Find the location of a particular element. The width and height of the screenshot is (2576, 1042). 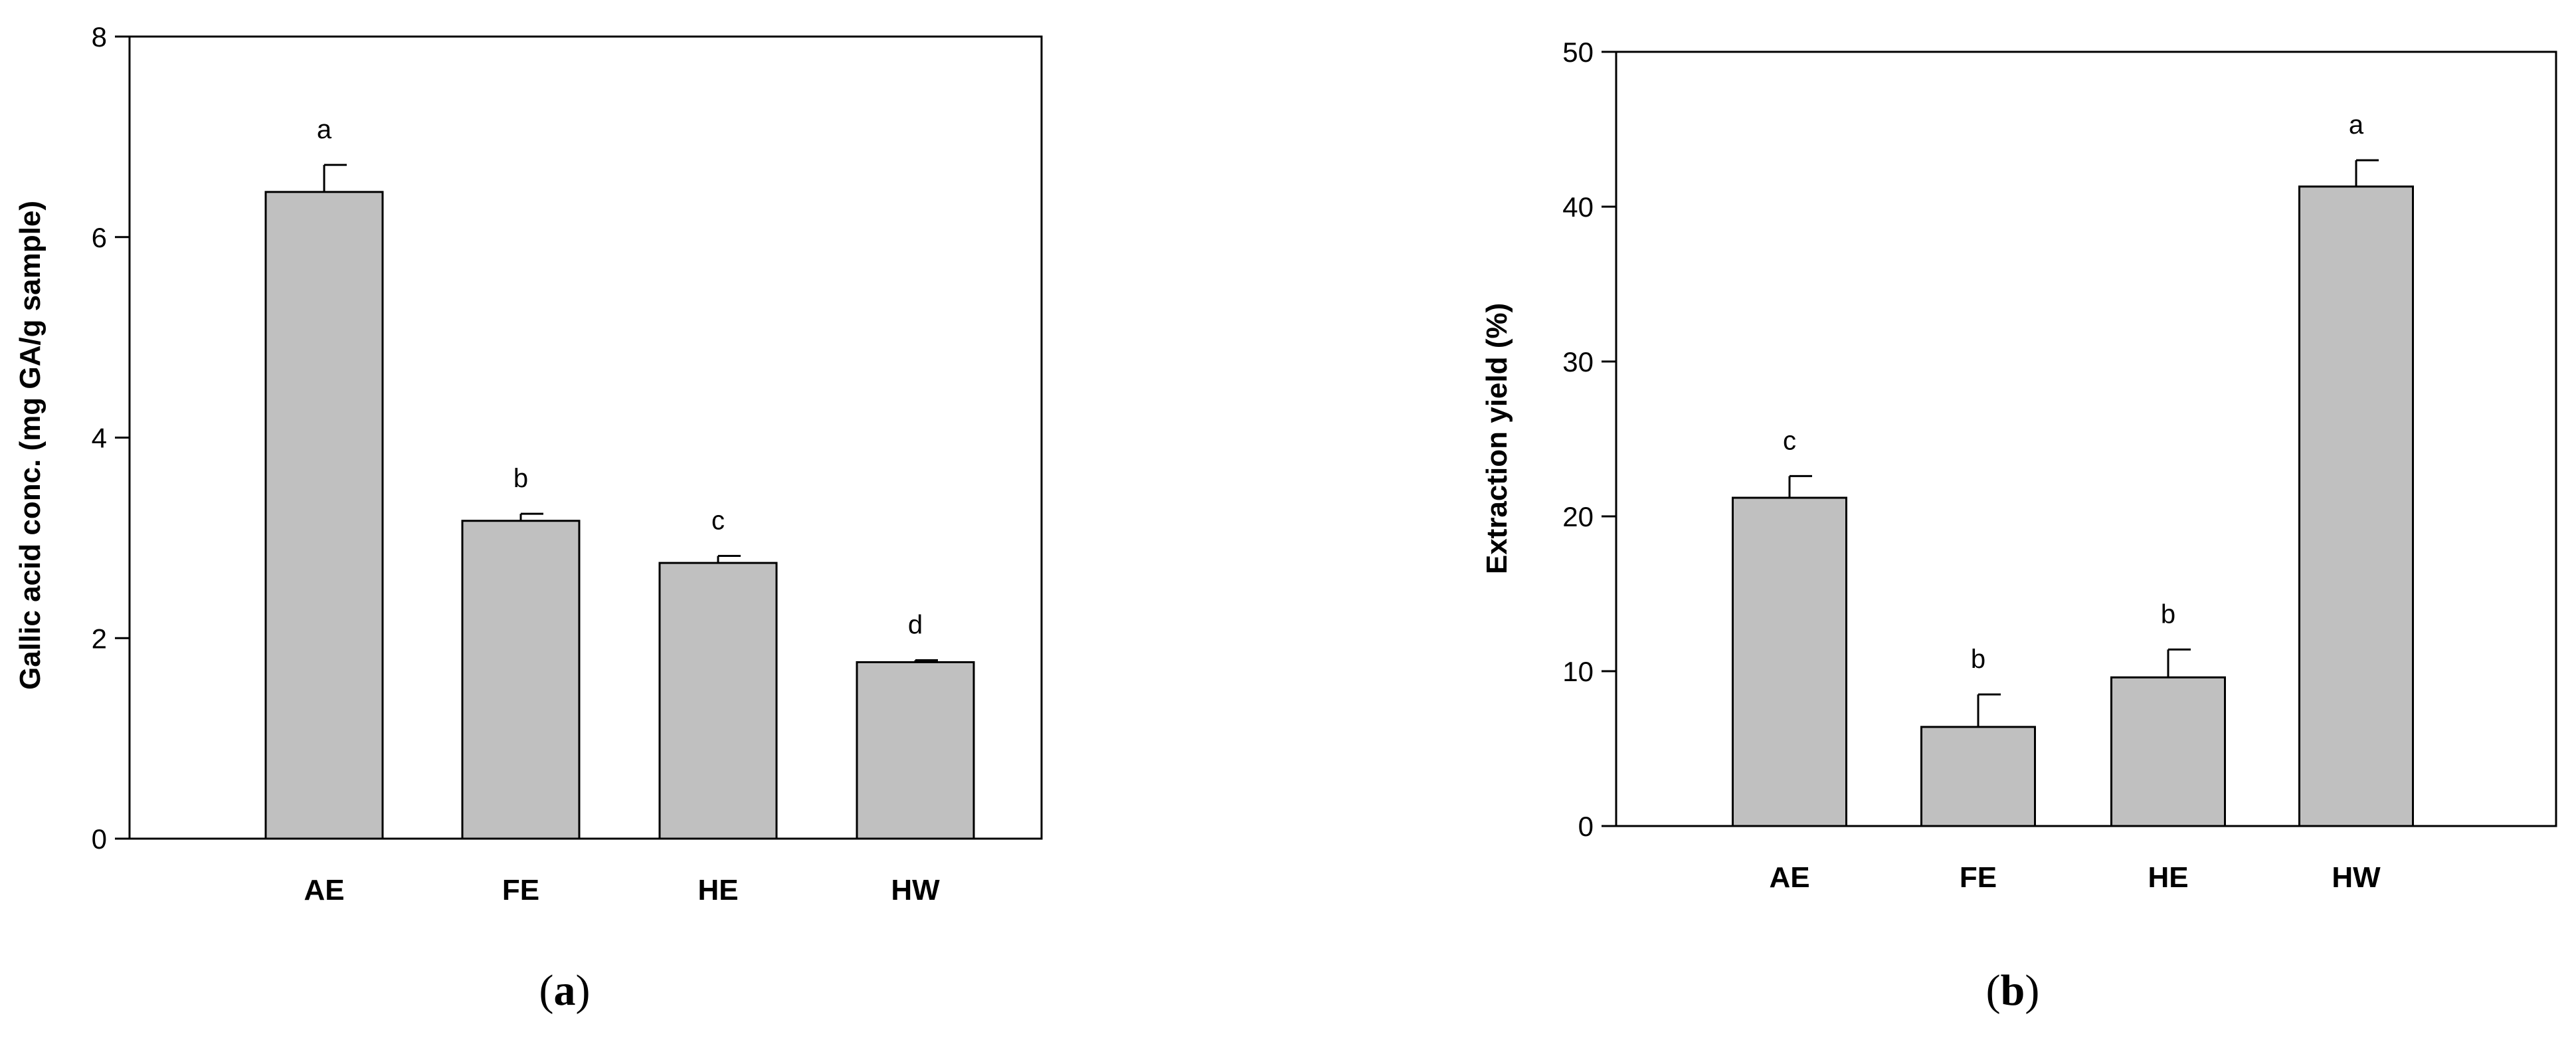

y-axis-title: Extraction yield (%) is located at coordinates (1497, 439).